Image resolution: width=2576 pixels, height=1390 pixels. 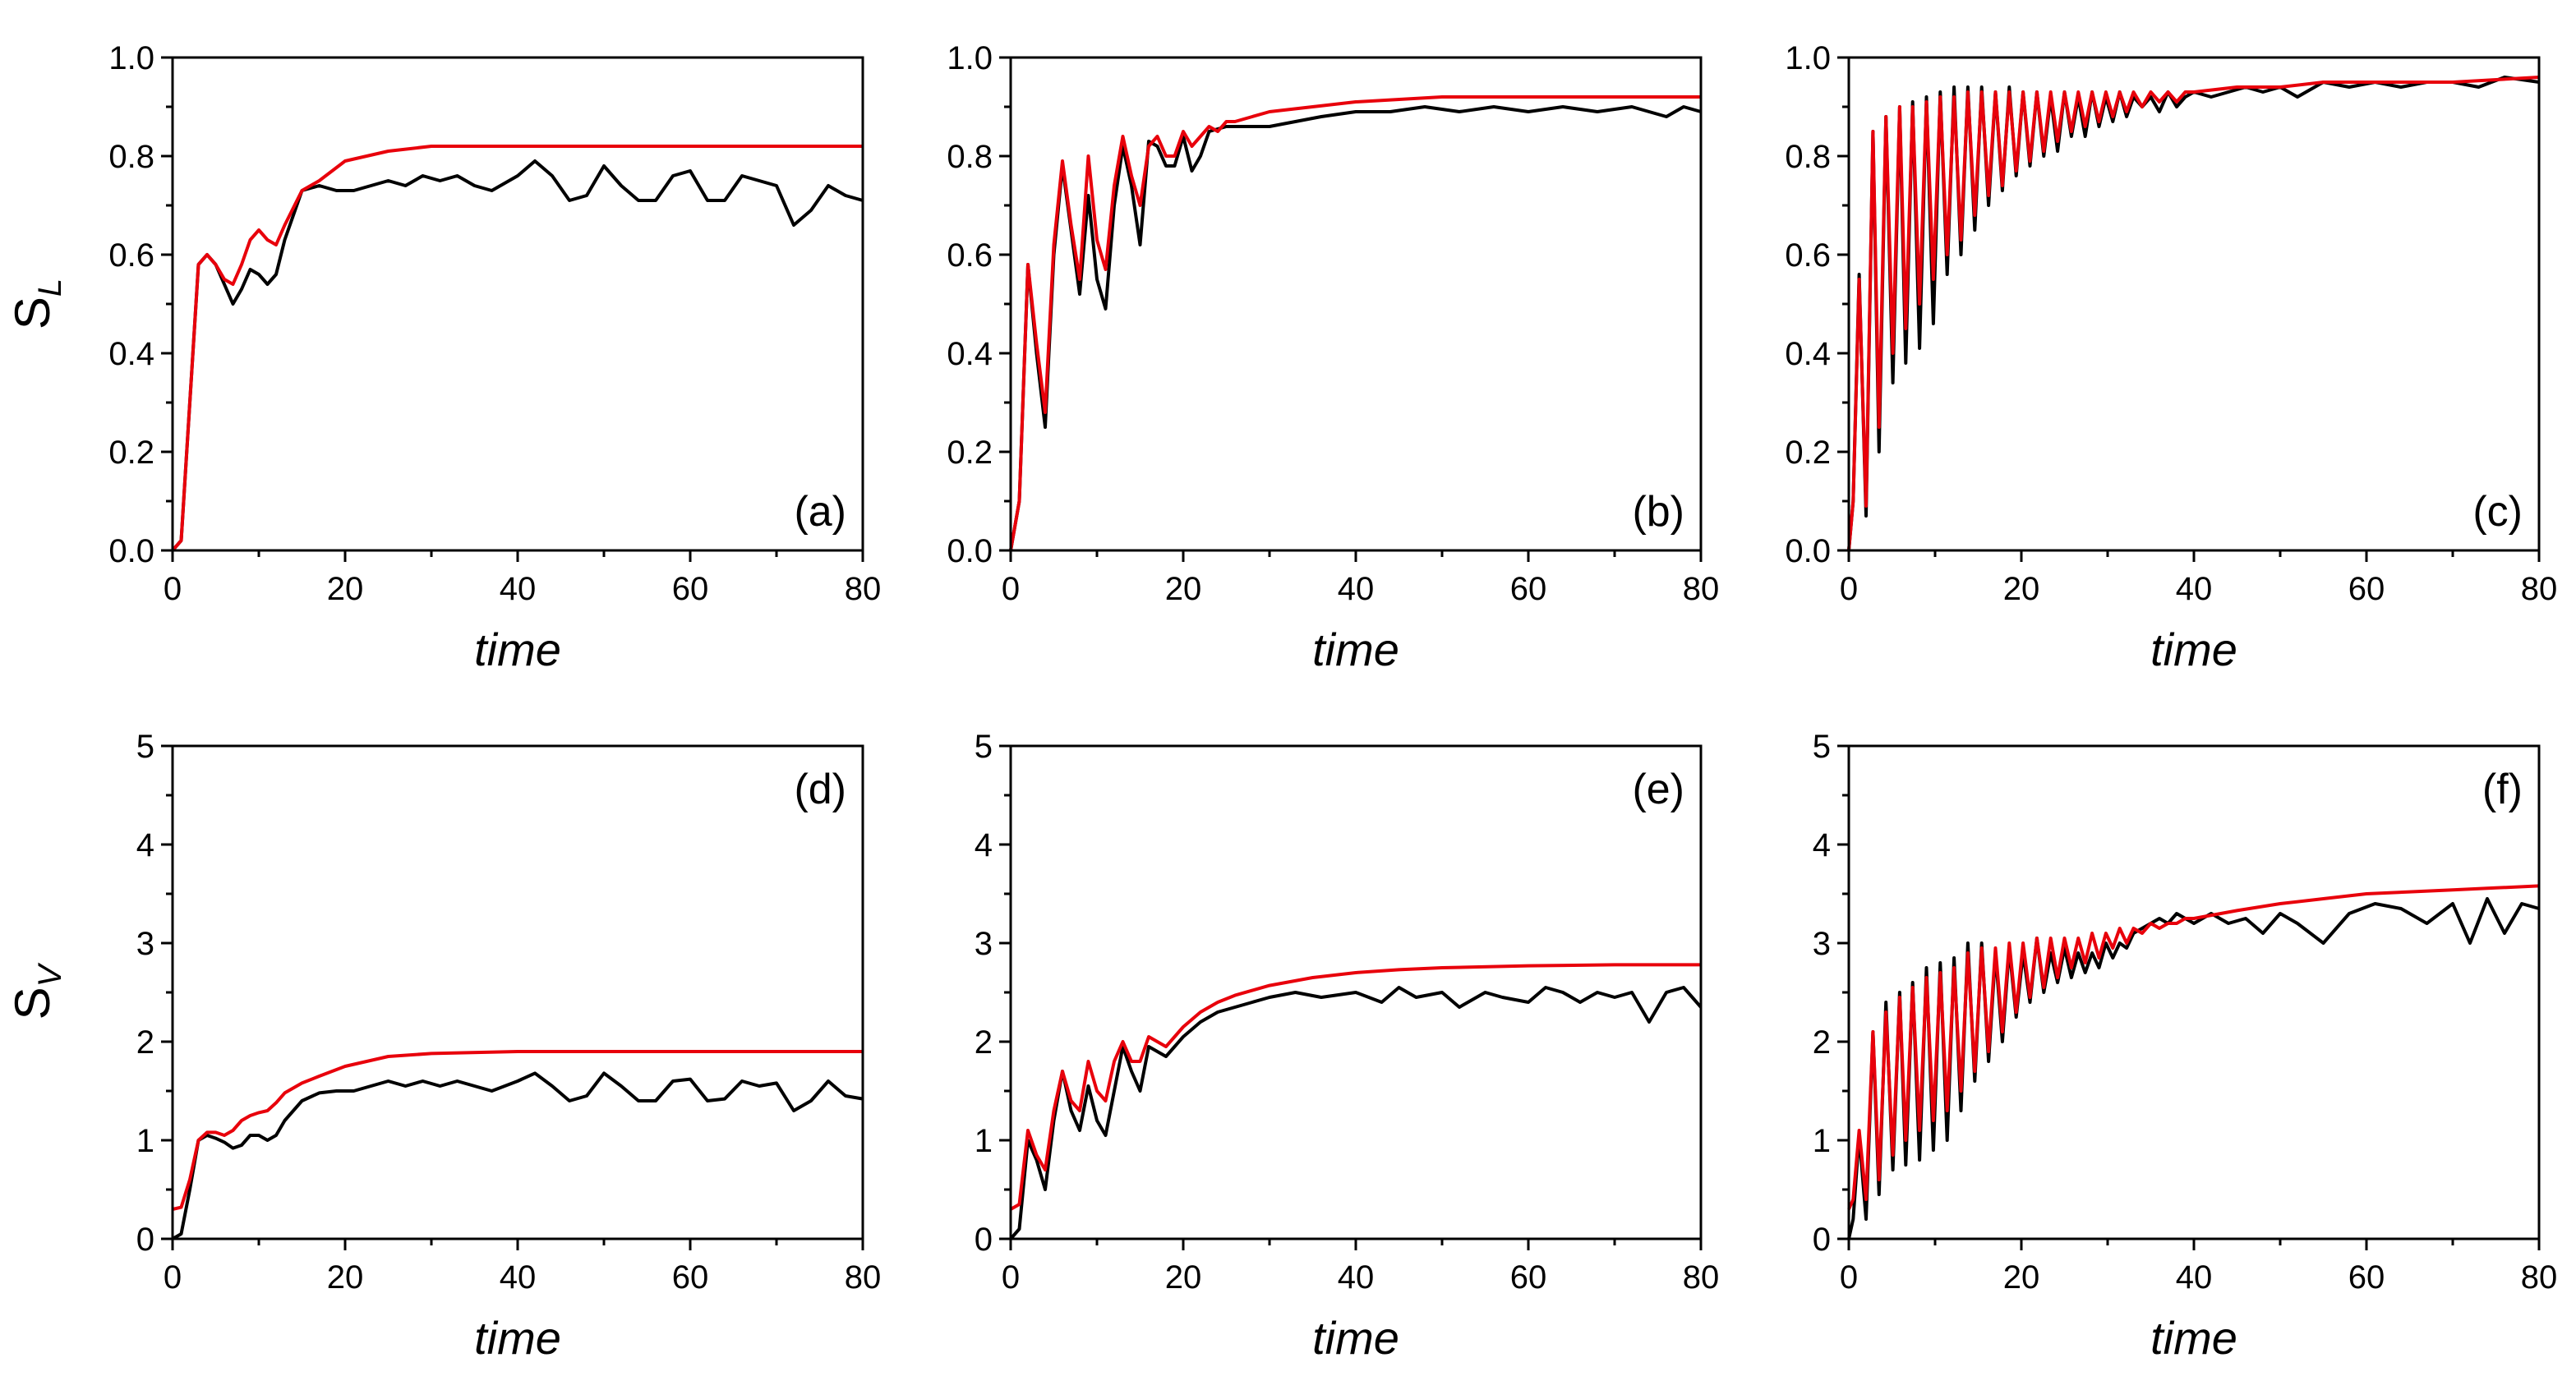 What do you see at coordinates (970, 255) in the screenshot?
I see `y-tick-label-b: 0.6` at bounding box center [970, 255].